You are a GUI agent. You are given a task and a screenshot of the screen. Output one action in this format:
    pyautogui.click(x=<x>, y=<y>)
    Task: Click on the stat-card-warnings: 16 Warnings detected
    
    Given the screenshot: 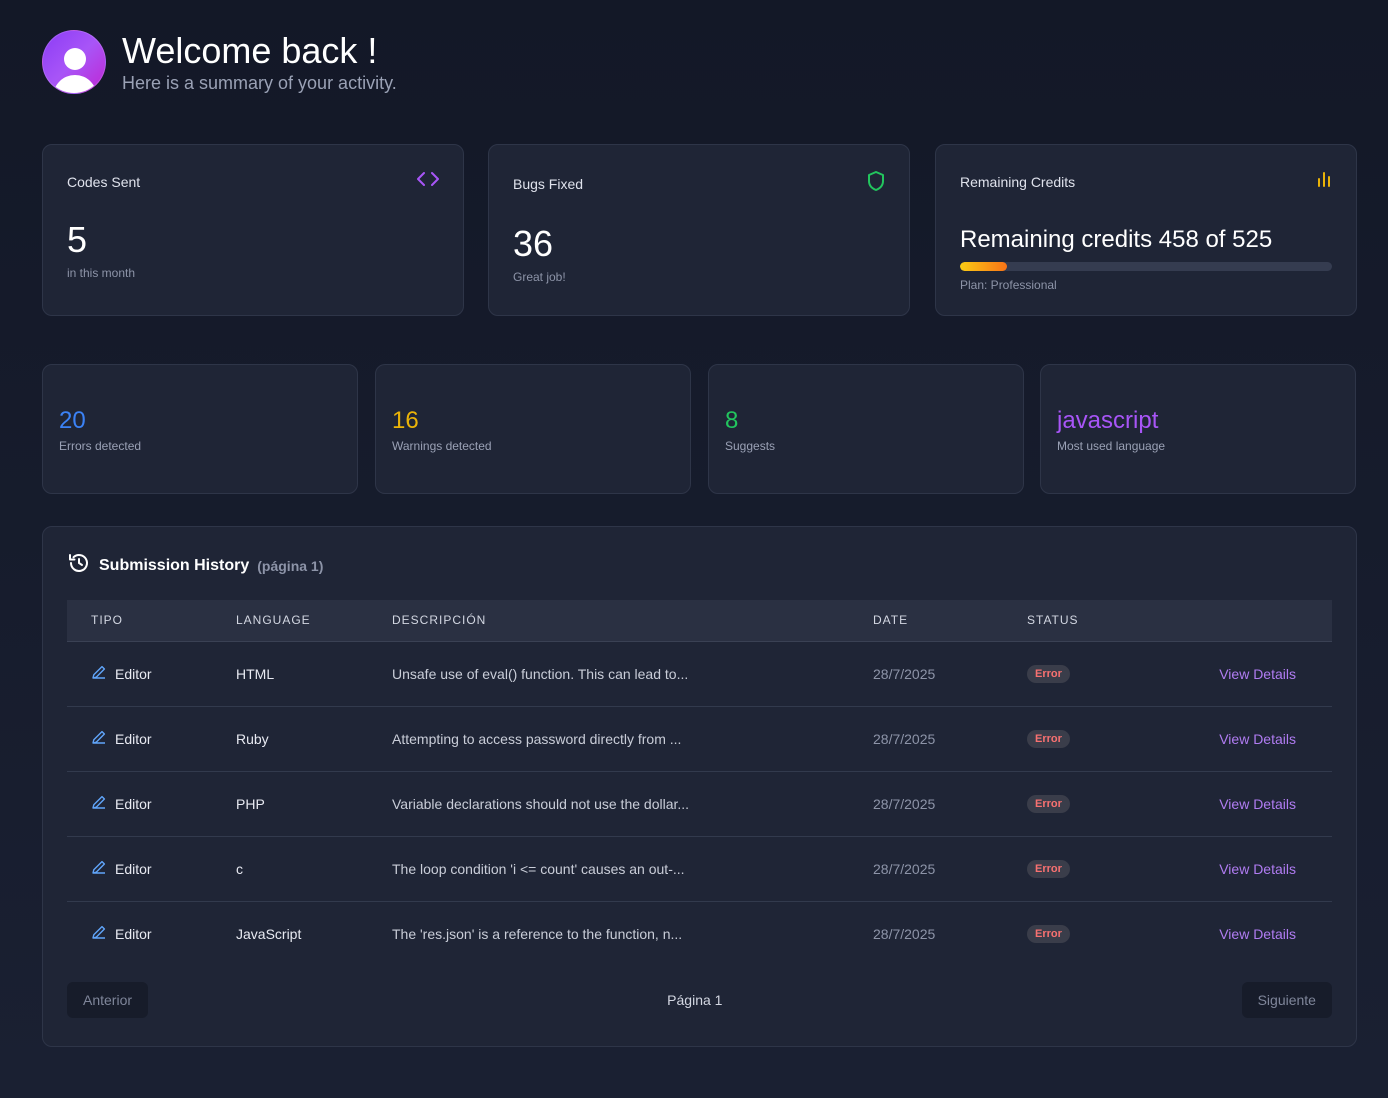 What is the action you would take?
    pyautogui.click(x=533, y=429)
    